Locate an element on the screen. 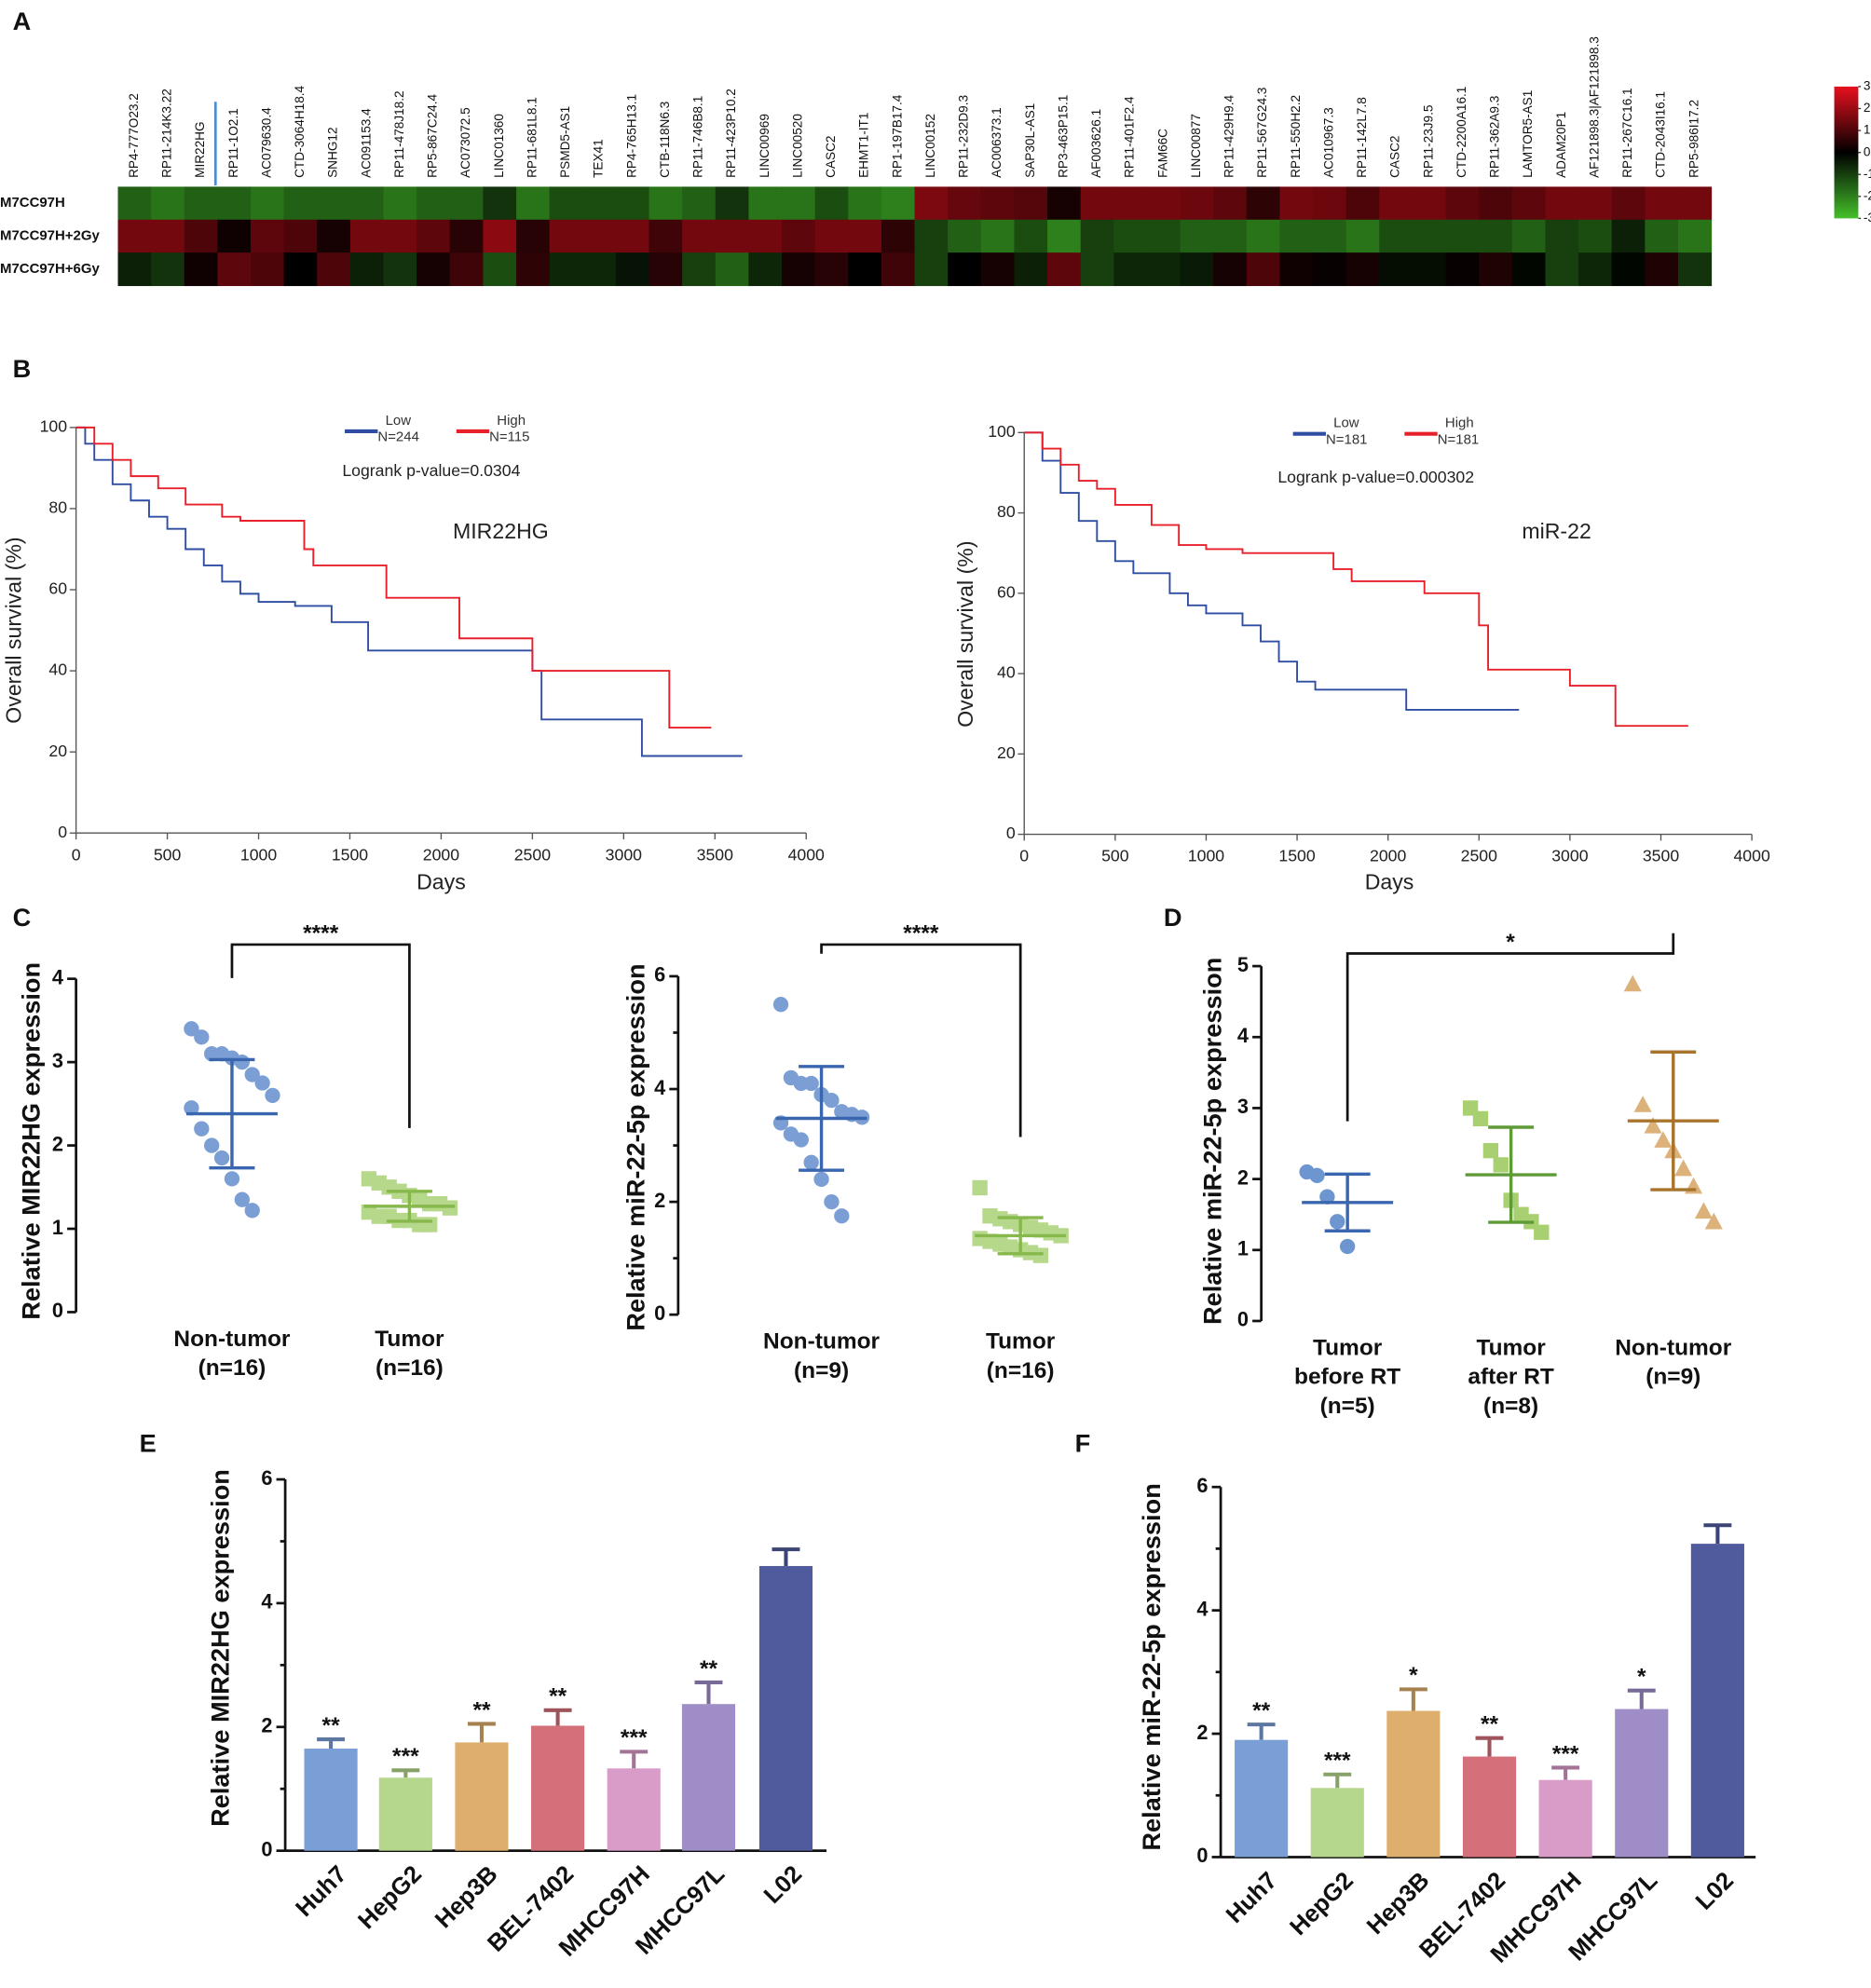 Image resolution: width=1871 pixels, height=1988 pixels. column-label: SAP30L-AS1 is located at coordinates (1030, 141).